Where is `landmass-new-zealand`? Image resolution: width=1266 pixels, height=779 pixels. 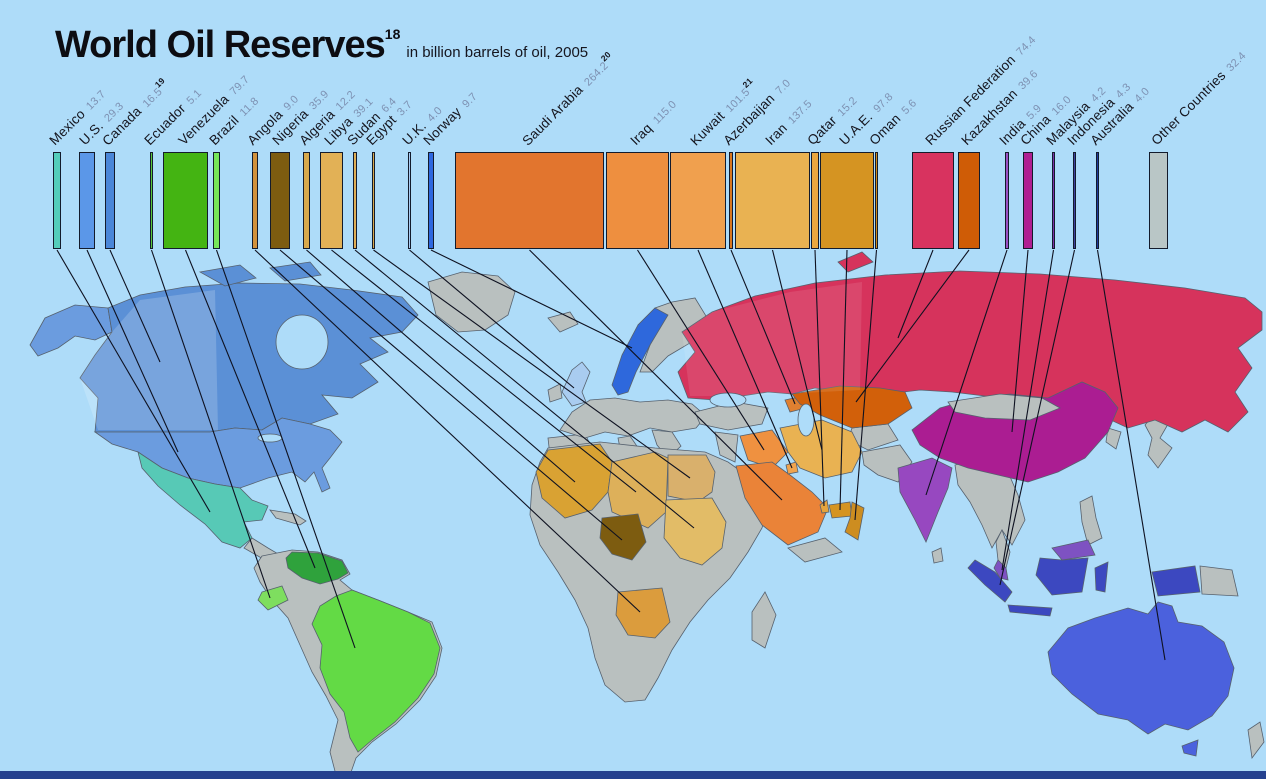 landmass-new-zealand is located at coordinates (1256, 740).